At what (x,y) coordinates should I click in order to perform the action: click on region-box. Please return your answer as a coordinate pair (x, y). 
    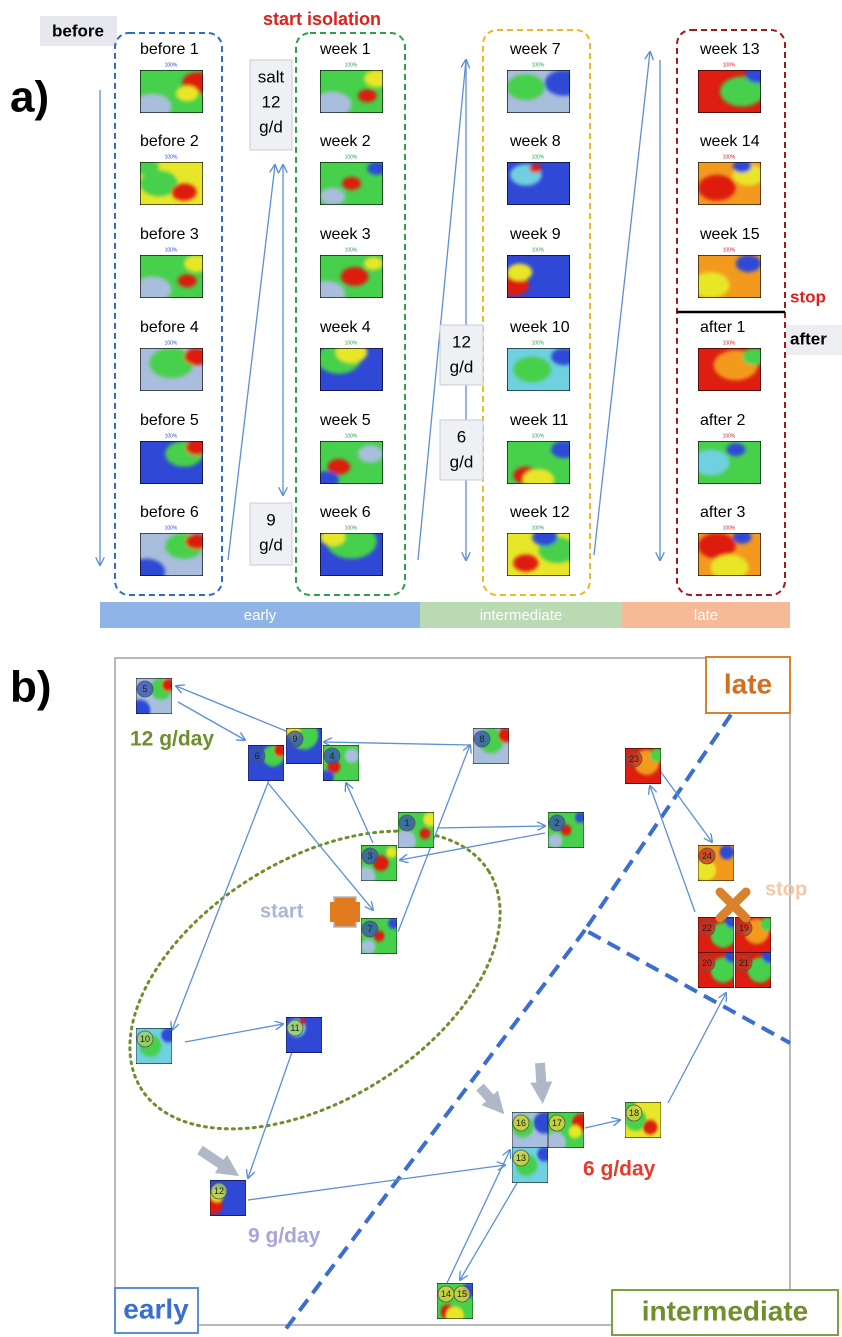
    Looking at the image, I should click on (748, 685).